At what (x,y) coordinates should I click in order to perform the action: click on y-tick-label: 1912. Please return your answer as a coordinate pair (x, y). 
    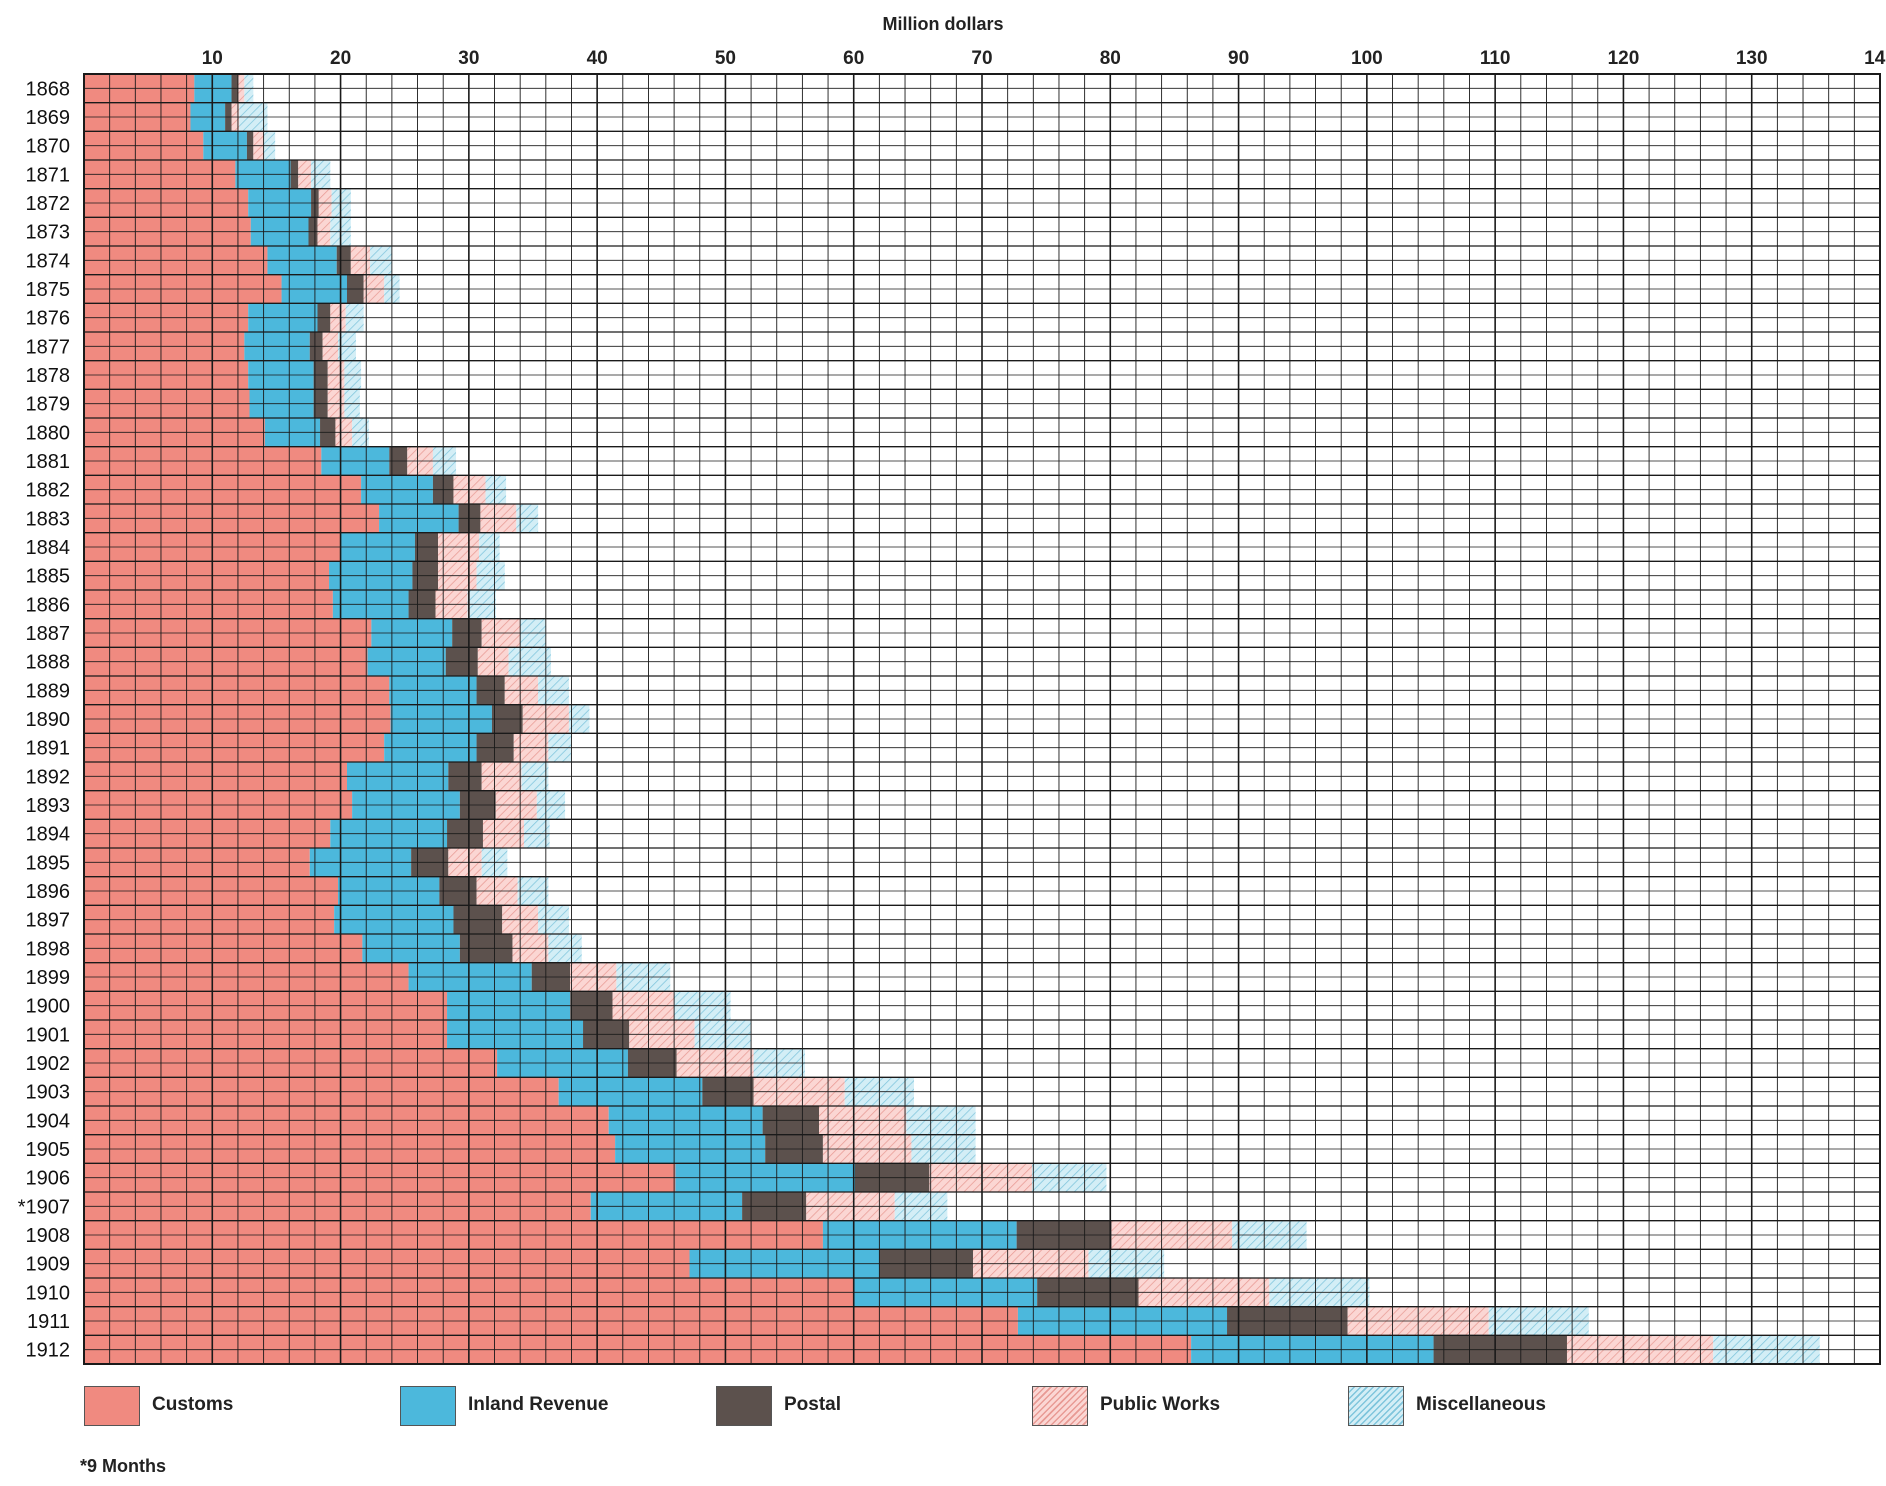
    Looking at the image, I should click on (48, 1351).